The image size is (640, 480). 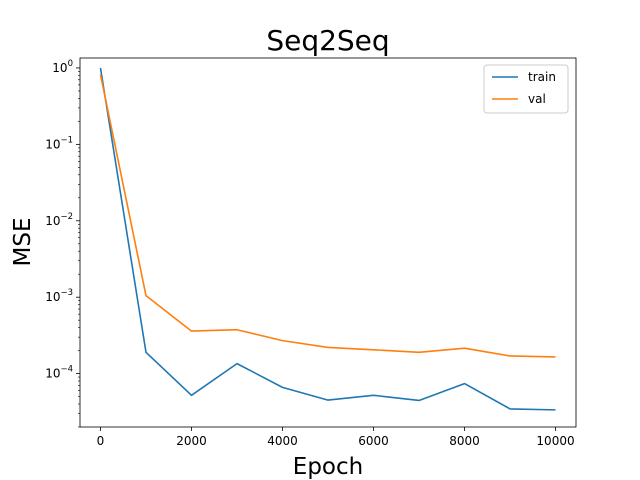 I want to click on y-tick-label: 10⁻¹, so click(x=59, y=143).